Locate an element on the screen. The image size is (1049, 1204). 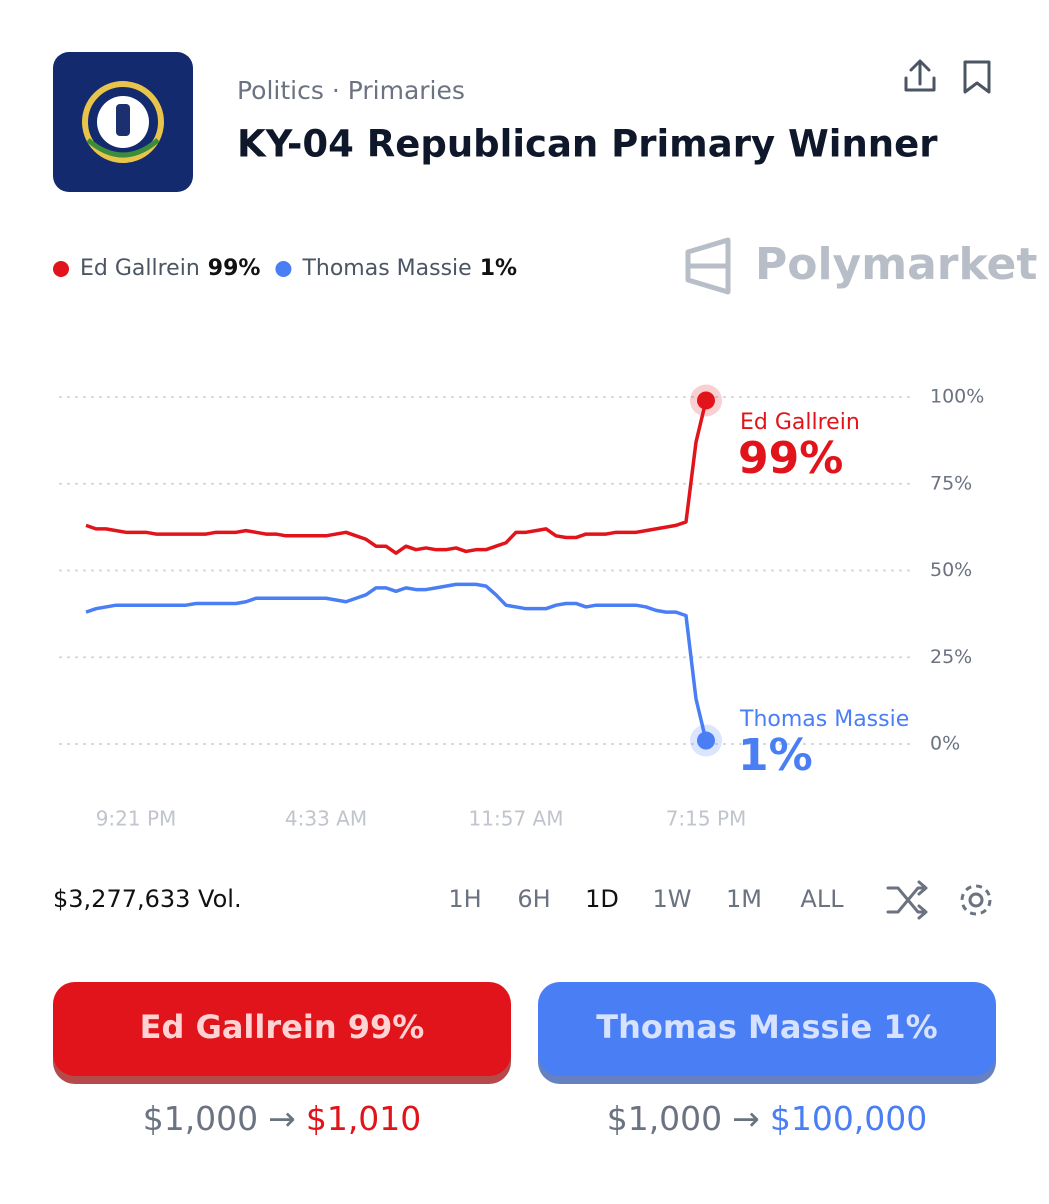
legend-value: 1% is located at coordinates (498, 268).